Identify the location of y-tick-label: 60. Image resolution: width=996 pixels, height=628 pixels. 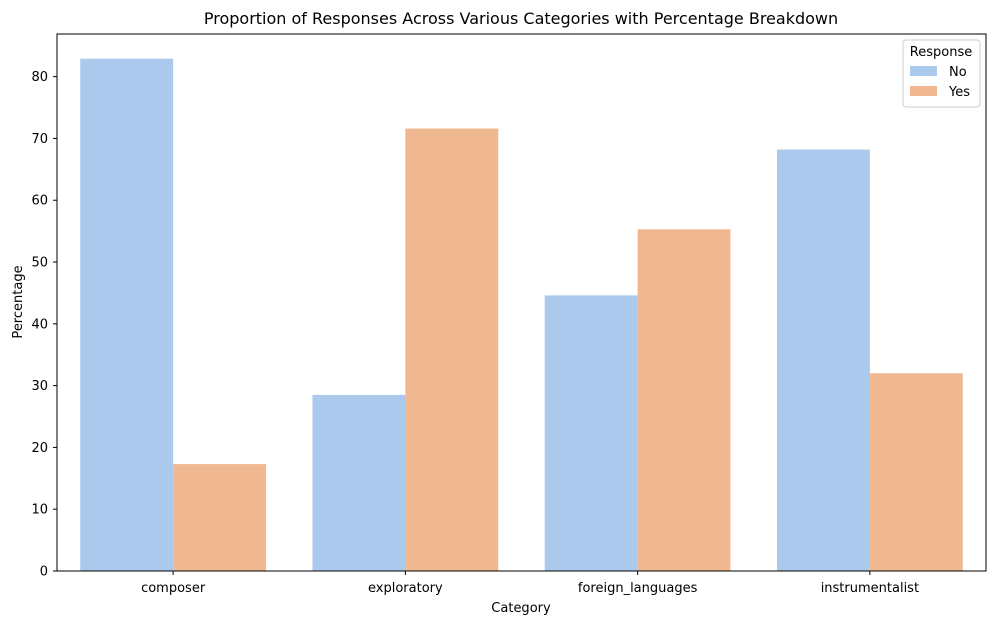
(39, 201).